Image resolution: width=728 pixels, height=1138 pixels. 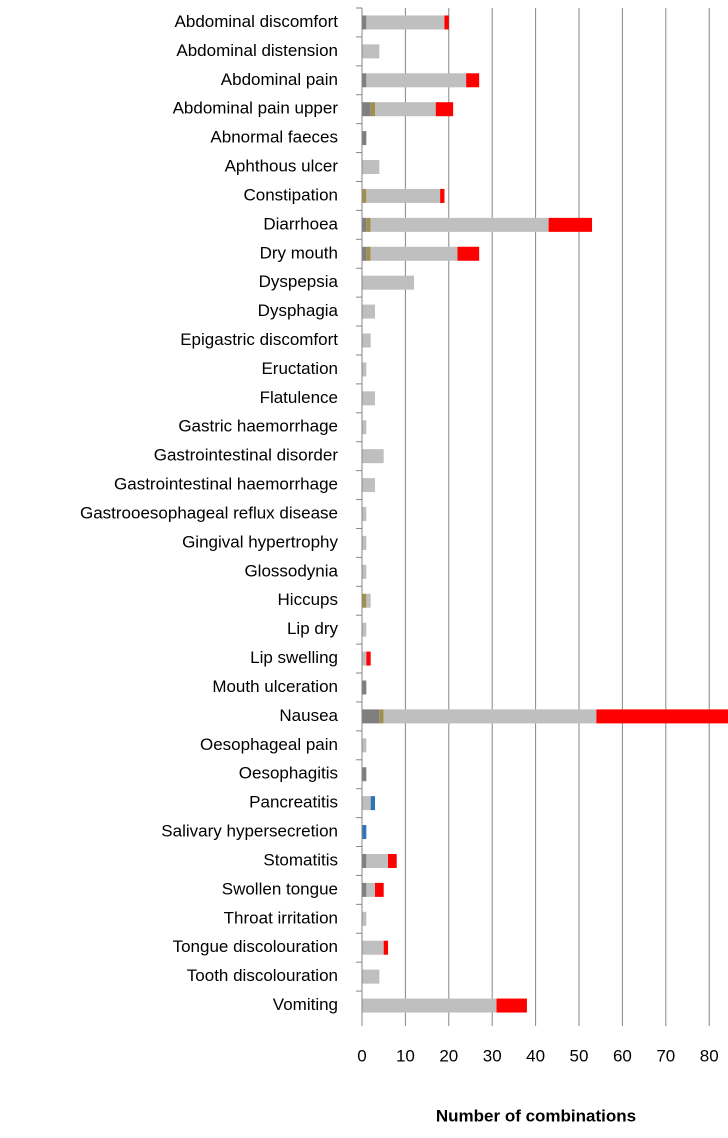 I want to click on y-tick-label: Lip swelling, so click(x=294, y=657).